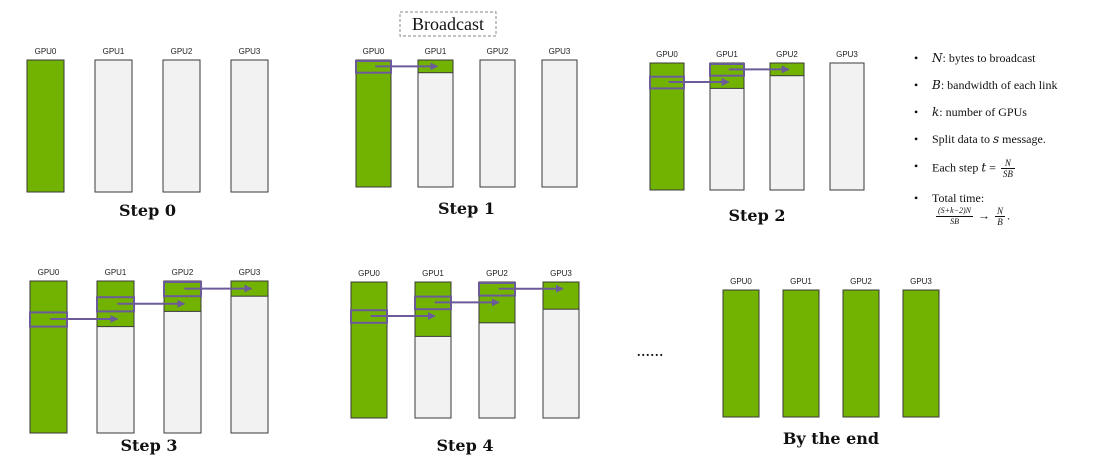  What do you see at coordinates (984, 215) in the screenshot?
I see `total-arrow: →` at bounding box center [984, 215].